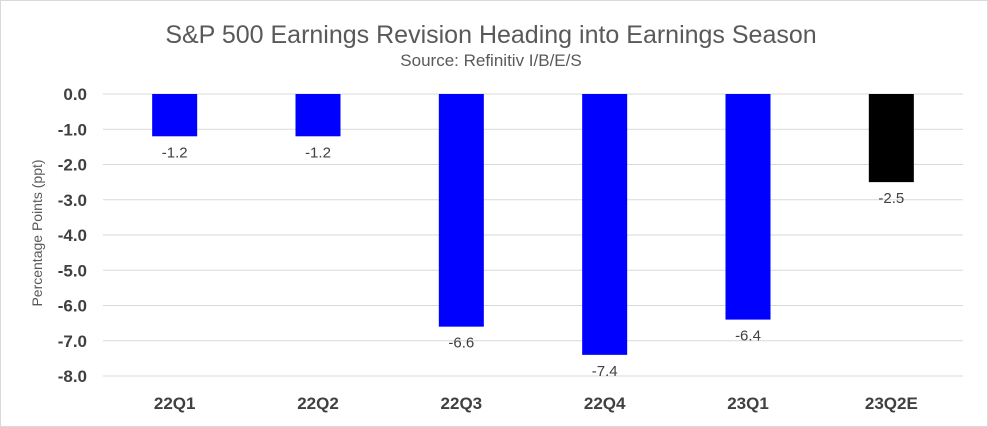  What do you see at coordinates (175, 403) in the screenshot?
I see `x-tick-label: 22Q1` at bounding box center [175, 403].